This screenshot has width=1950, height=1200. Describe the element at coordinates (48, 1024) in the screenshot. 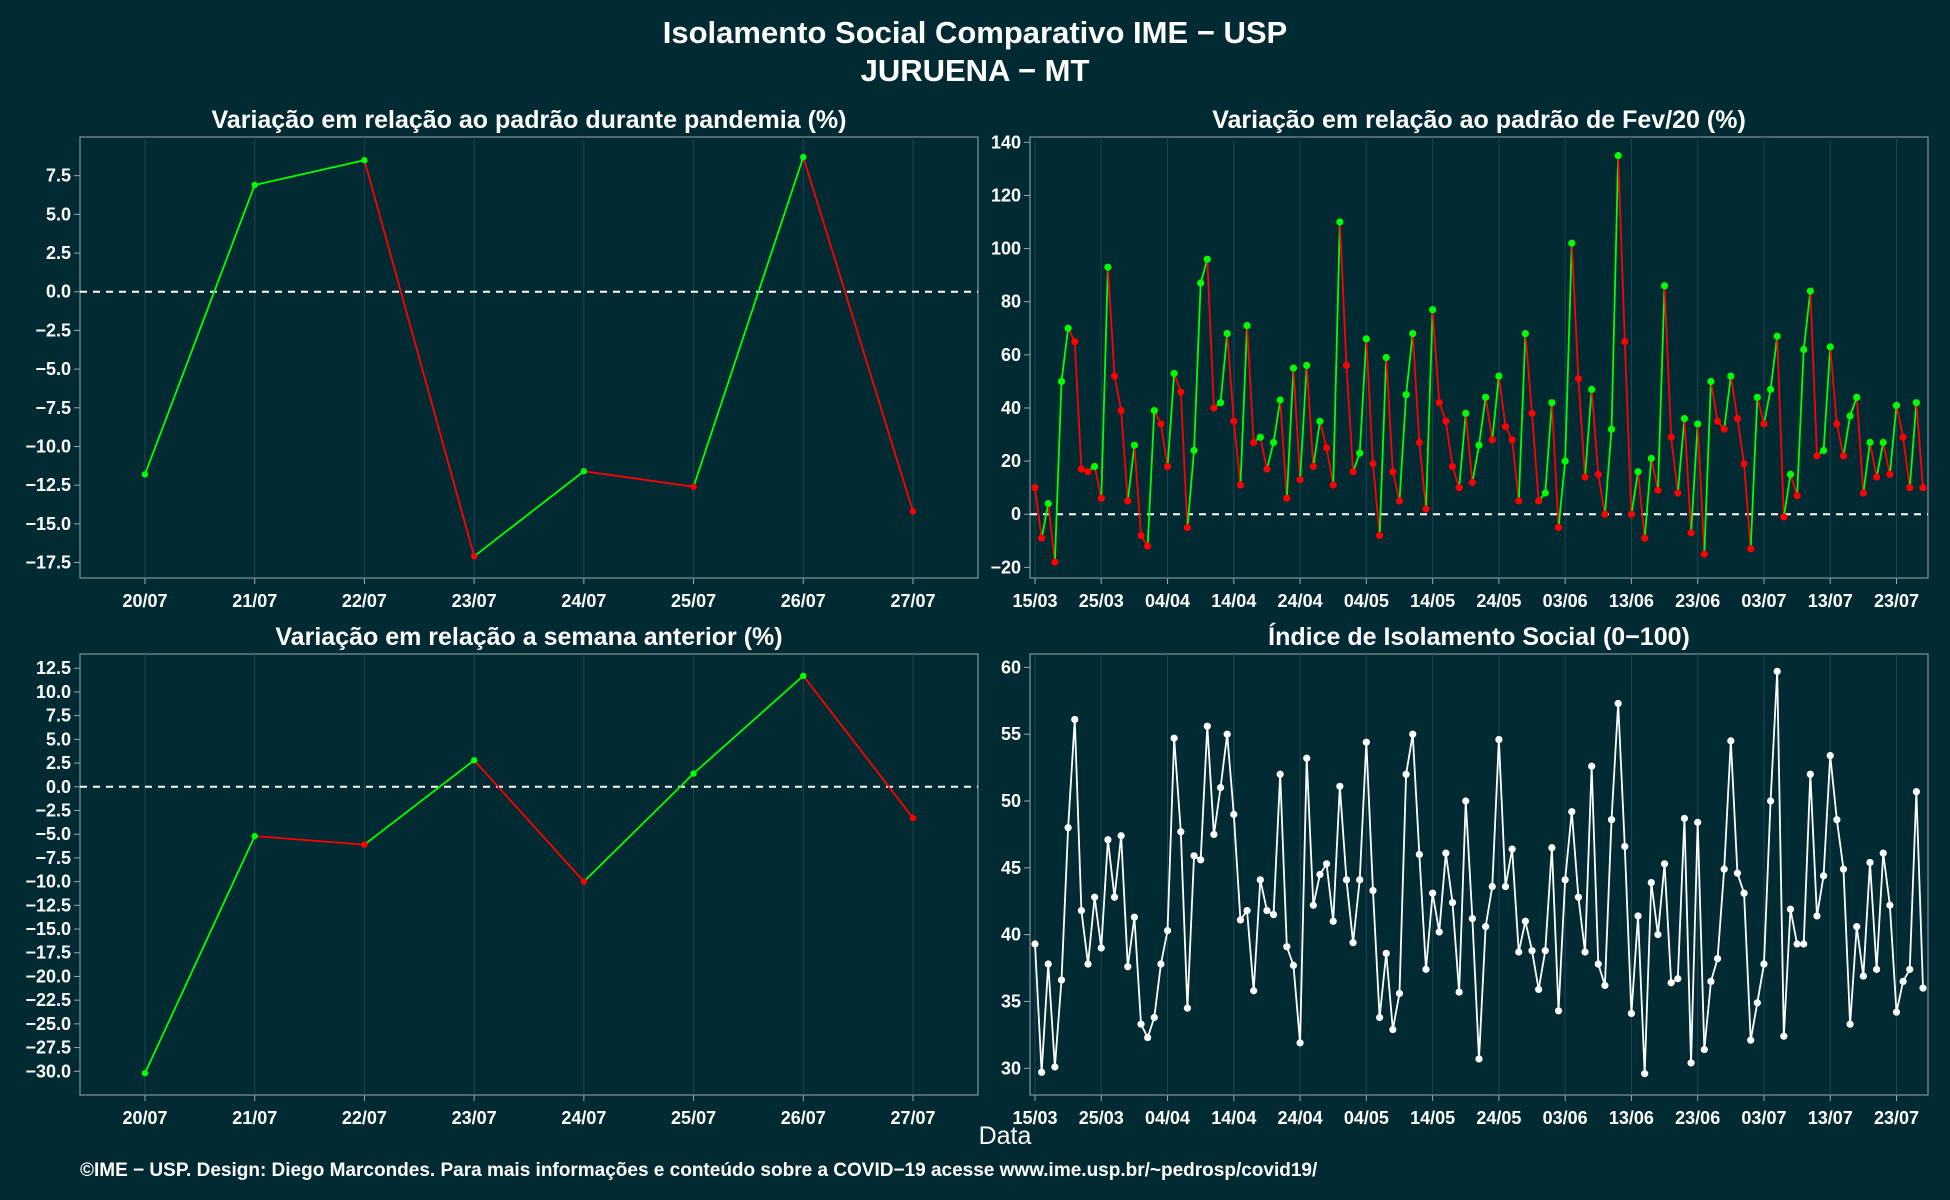

I see `y-tick-label: −25.0` at that location.